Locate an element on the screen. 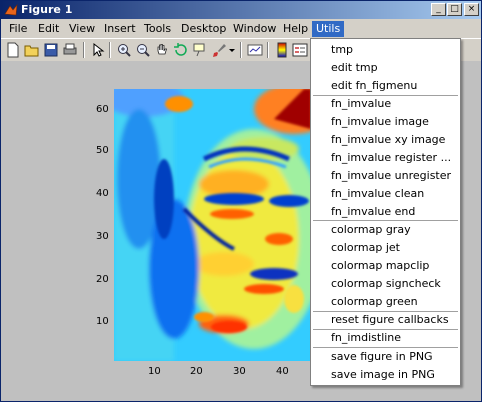  y-tick-label: 40 is located at coordinates (102, 193).